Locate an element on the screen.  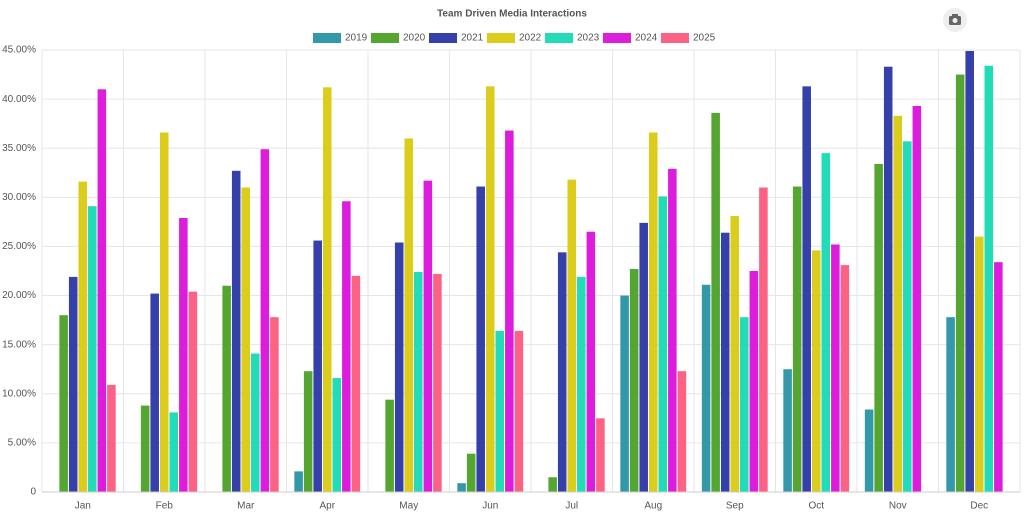
legend-label: 2023 is located at coordinates (588, 38).